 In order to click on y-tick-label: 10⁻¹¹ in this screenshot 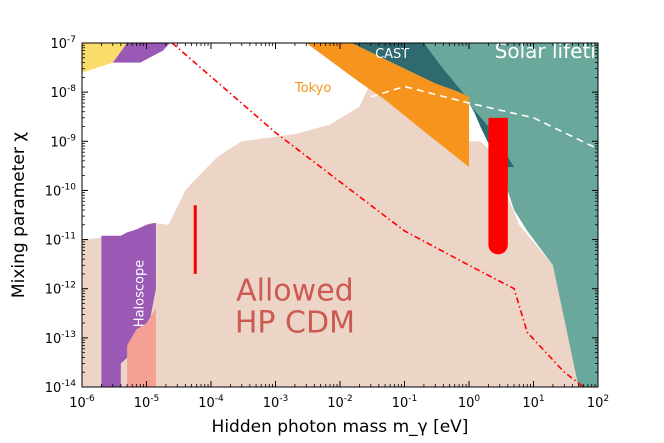, I will do `click(60, 240)`.